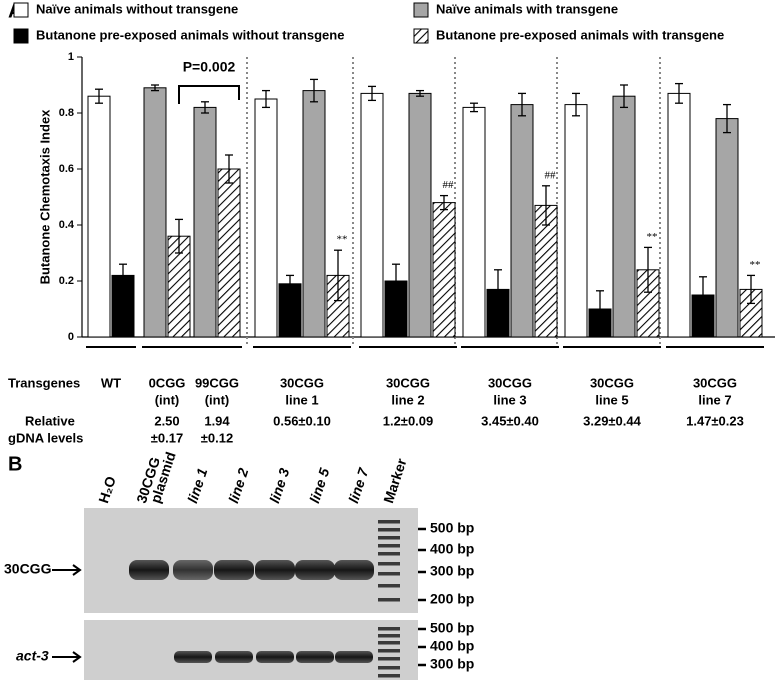 The height and width of the screenshot is (683, 780). What do you see at coordinates (66, 169) in the screenshot?
I see `y-tick-label: 0.6` at bounding box center [66, 169].